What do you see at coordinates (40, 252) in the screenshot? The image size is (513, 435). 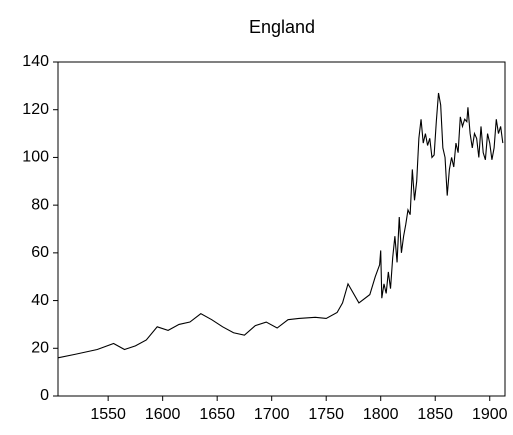 I see `y-tick-label: 60` at bounding box center [40, 252].